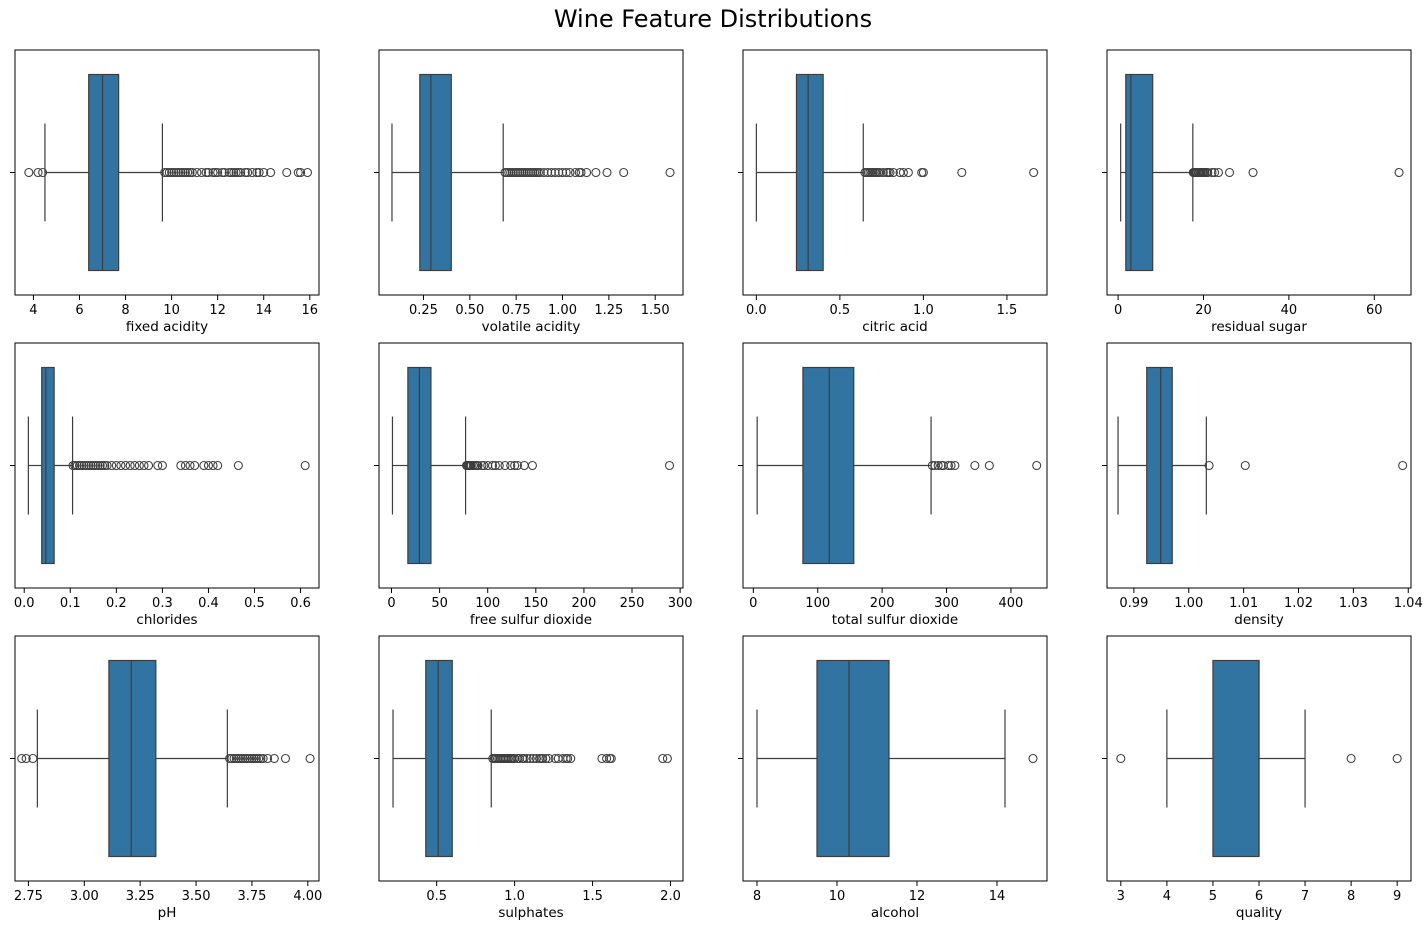  I want to click on x-tick-label: 200, so click(882, 603).